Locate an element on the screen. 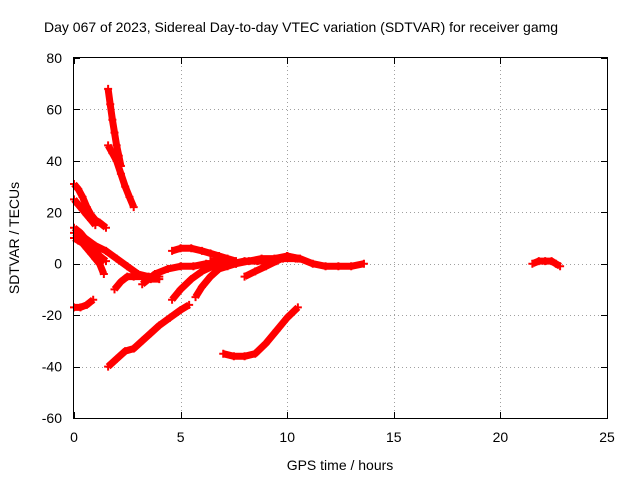 The height and width of the screenshot is (480, 640). series-arc17 is located at coordinates (260, 332).